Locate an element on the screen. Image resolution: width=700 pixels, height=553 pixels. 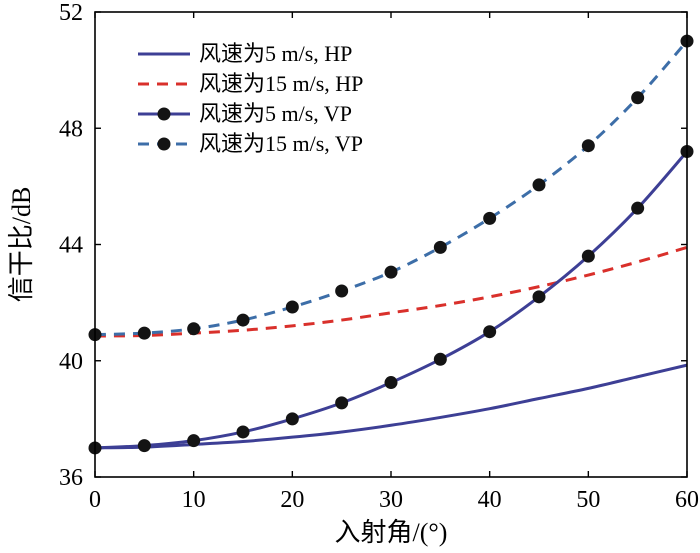
x-tick-label: 20 is located at coordinates (292, 500).